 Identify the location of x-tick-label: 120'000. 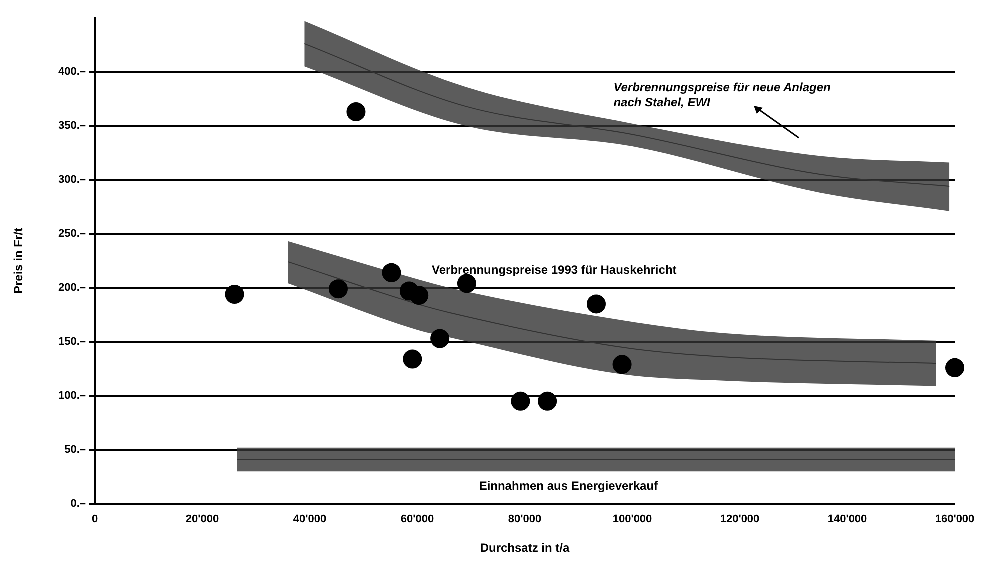
(740, 520).